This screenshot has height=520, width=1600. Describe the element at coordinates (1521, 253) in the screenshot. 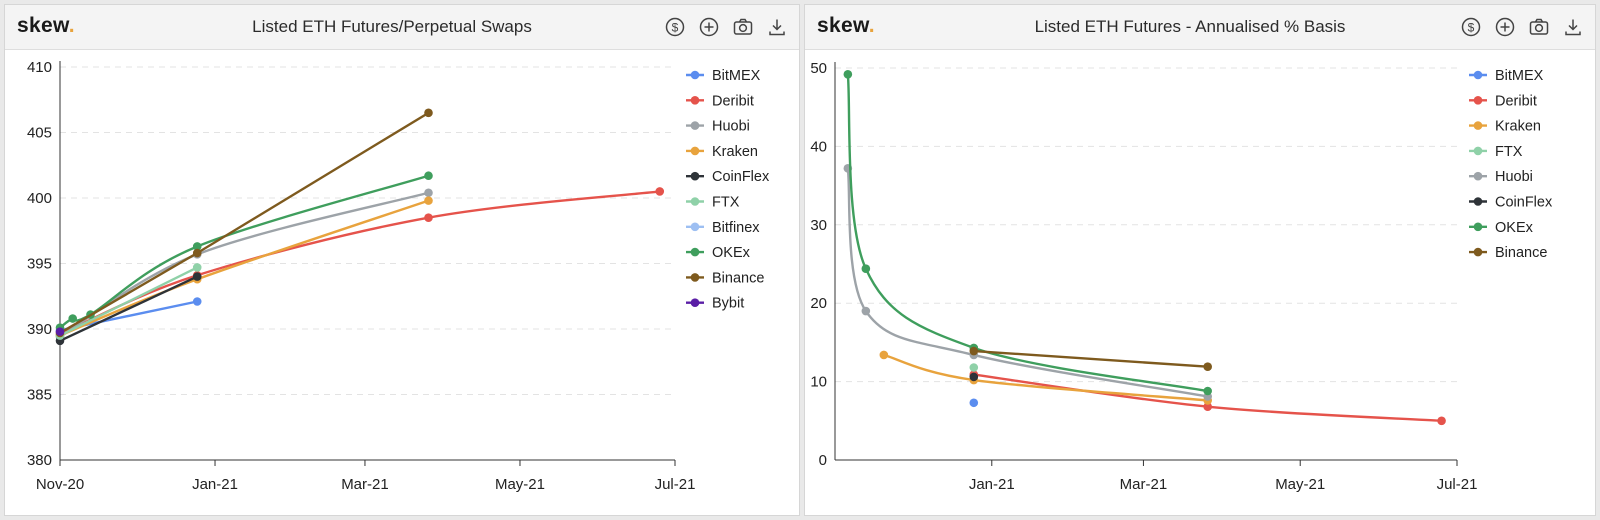

I see `legend-label: Binance` at that location.